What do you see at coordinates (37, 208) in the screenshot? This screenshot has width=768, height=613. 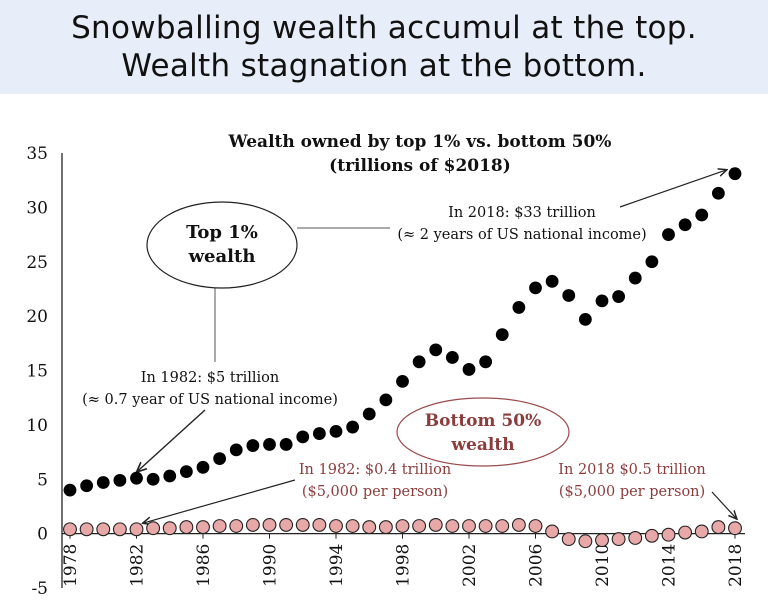 I see `y-tick-label: 30` at bounding box center [37, 208].